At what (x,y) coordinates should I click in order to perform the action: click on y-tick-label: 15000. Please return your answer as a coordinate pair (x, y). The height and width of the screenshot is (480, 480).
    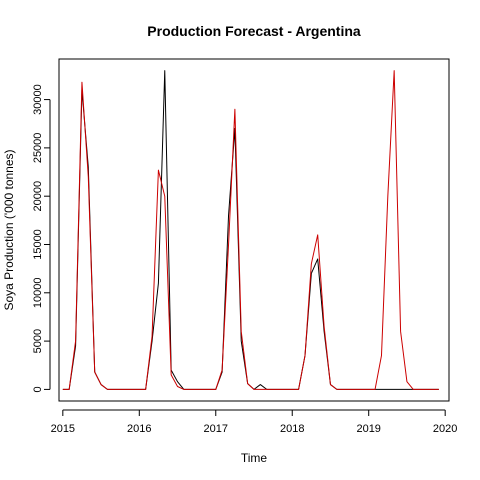
    Looking at the image, I should click on (38, 244).